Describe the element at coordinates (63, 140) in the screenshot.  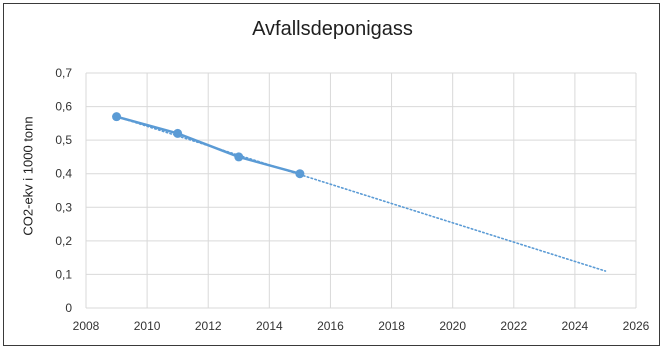
I see `y-tick-label: 0,5` at that location.